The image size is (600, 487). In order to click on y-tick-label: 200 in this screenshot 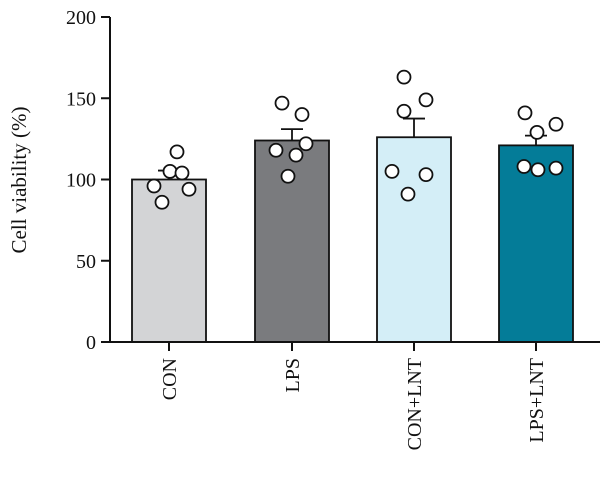, I will do `click(81, 18)`.